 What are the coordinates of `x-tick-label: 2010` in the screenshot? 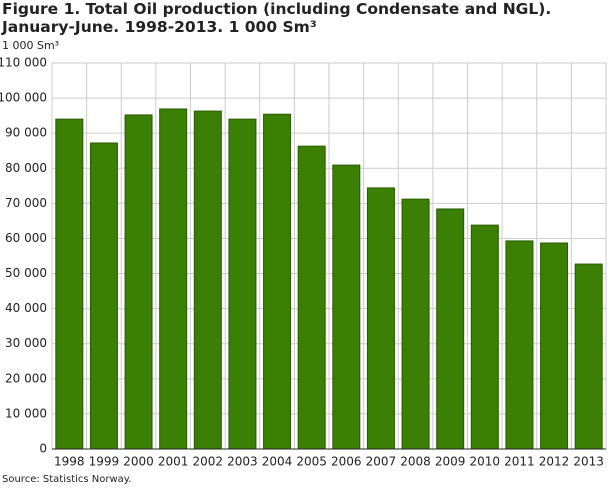 It's located at (485, 462).